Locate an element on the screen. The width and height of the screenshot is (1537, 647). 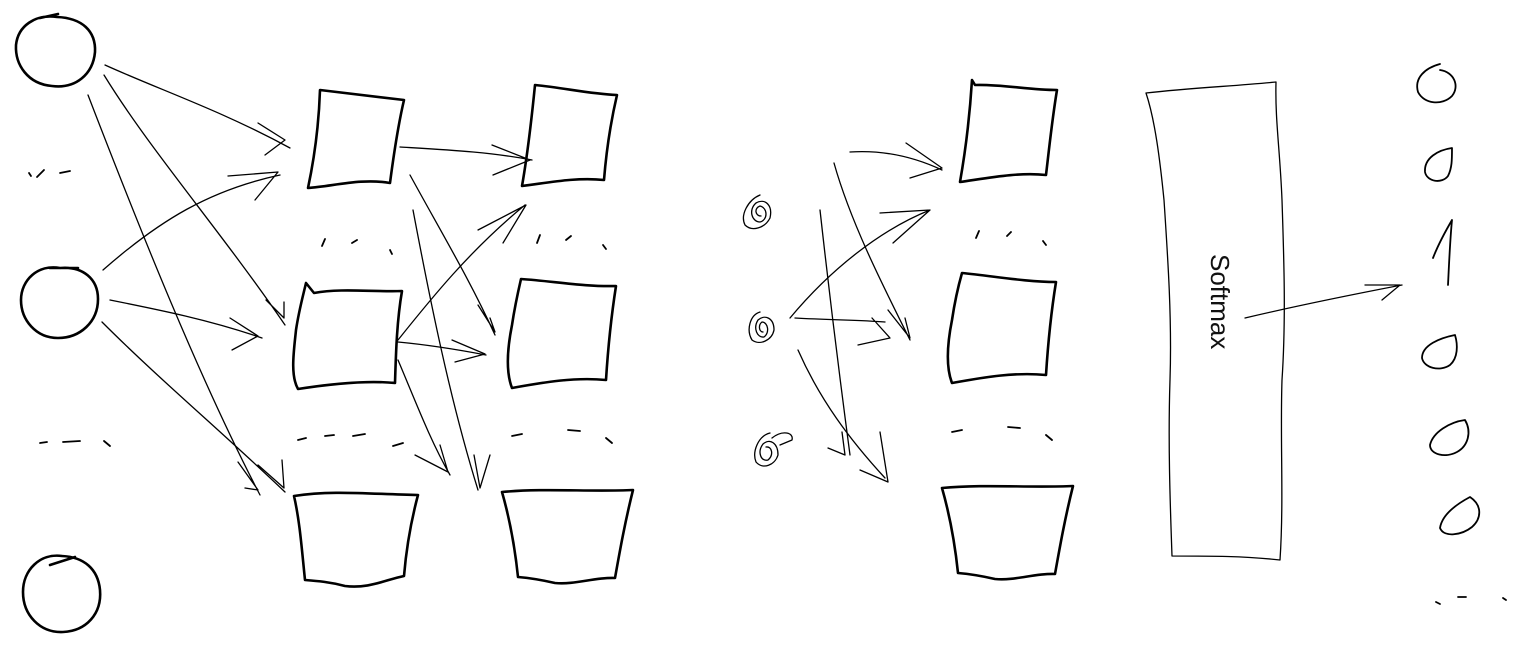
arrow-a is located at coordinates (896, 160).